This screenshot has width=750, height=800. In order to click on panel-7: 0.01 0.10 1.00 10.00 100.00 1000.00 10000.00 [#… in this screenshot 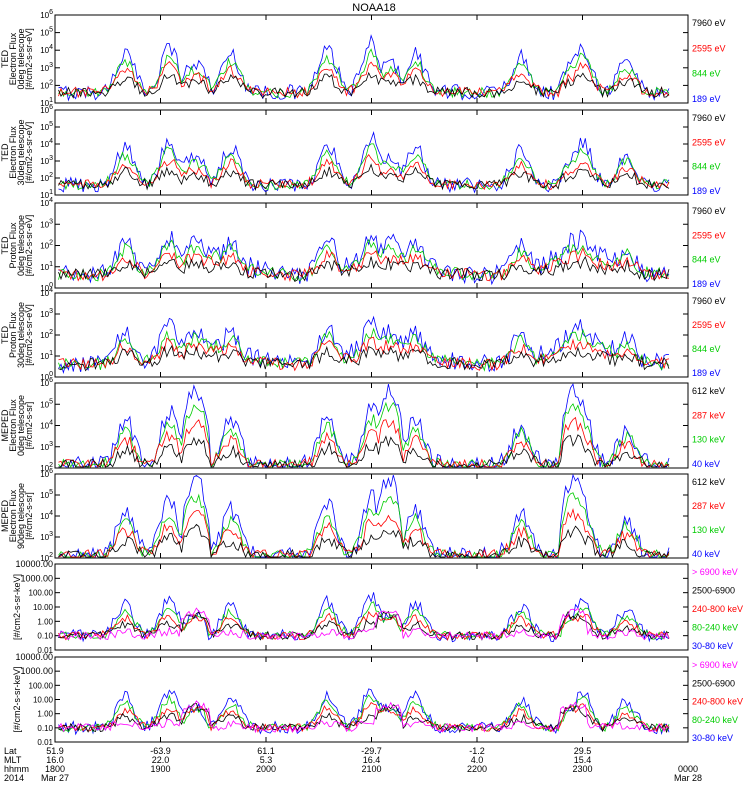, I will do `click(377, 607)`.